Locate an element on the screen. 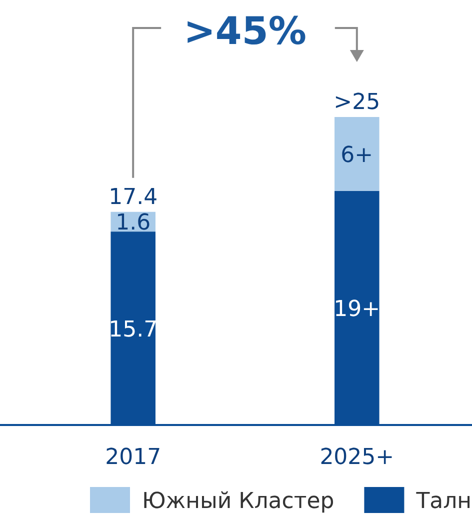 The height and width of the screenshot is (515, 472). legend-label: Южный Кластер is located at coordinates (238, 501).